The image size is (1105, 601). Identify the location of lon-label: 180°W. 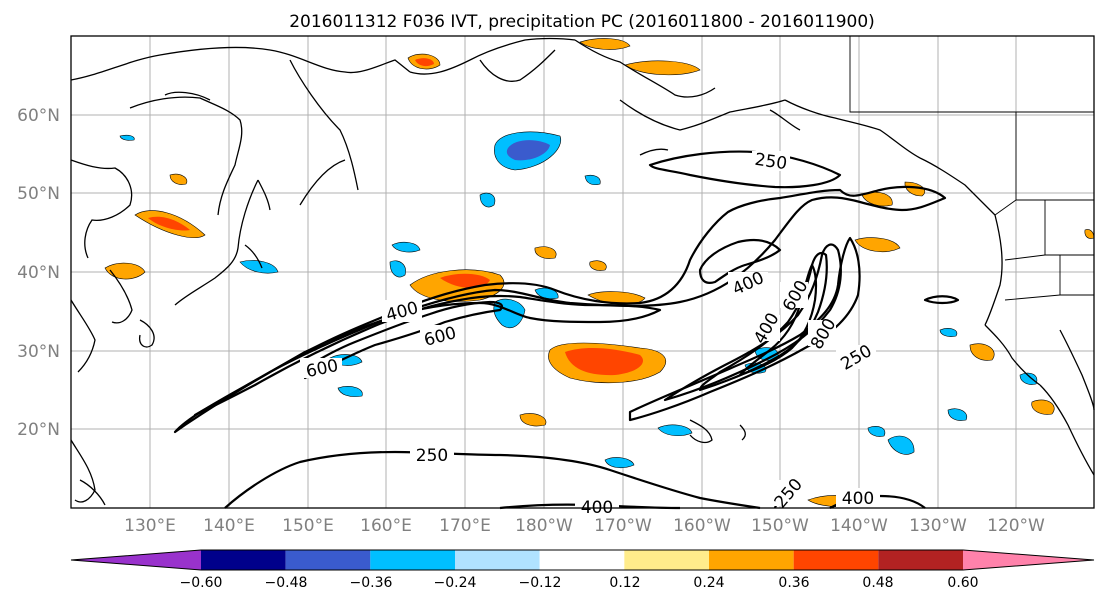
(544, 526).